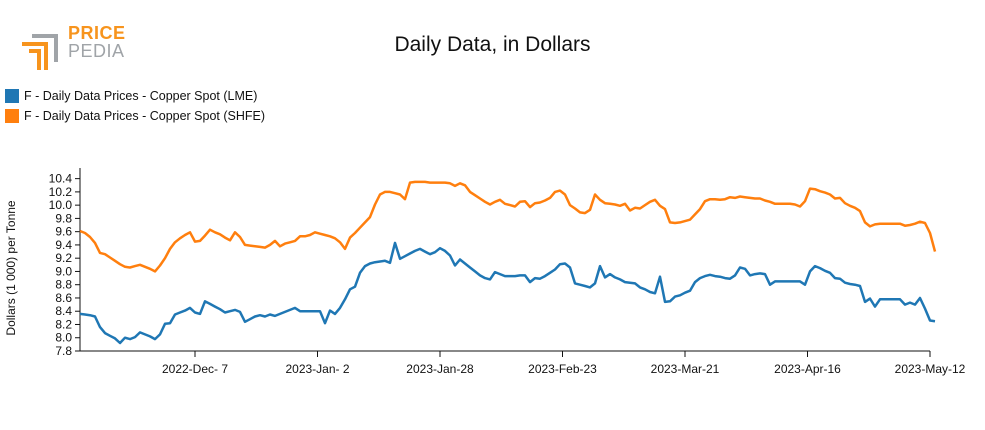 The image size is (985, 430). Describe the element at coordinates (492, 44) in the screenshot. I see `chart-title: Daily Data, in Dollars` at that location.